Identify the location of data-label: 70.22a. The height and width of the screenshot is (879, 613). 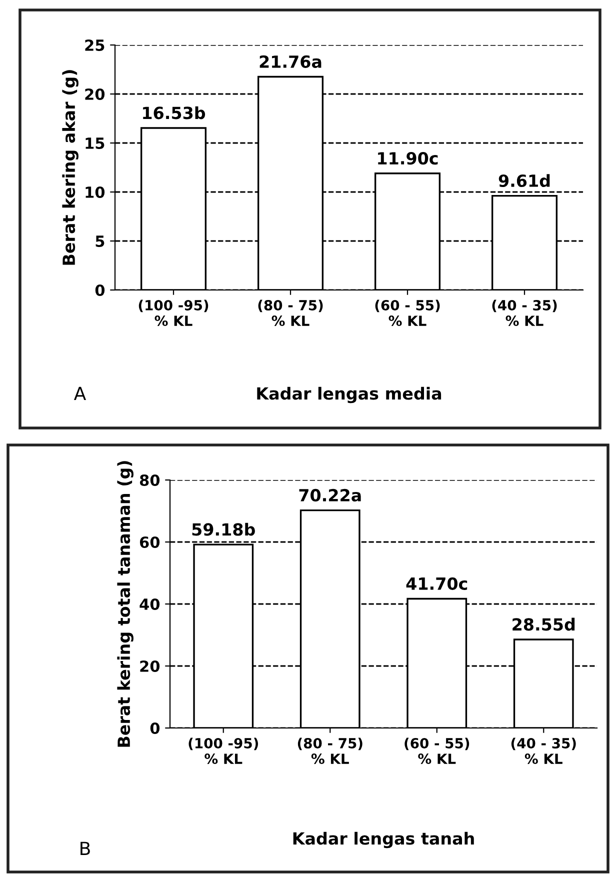
(330, 495).